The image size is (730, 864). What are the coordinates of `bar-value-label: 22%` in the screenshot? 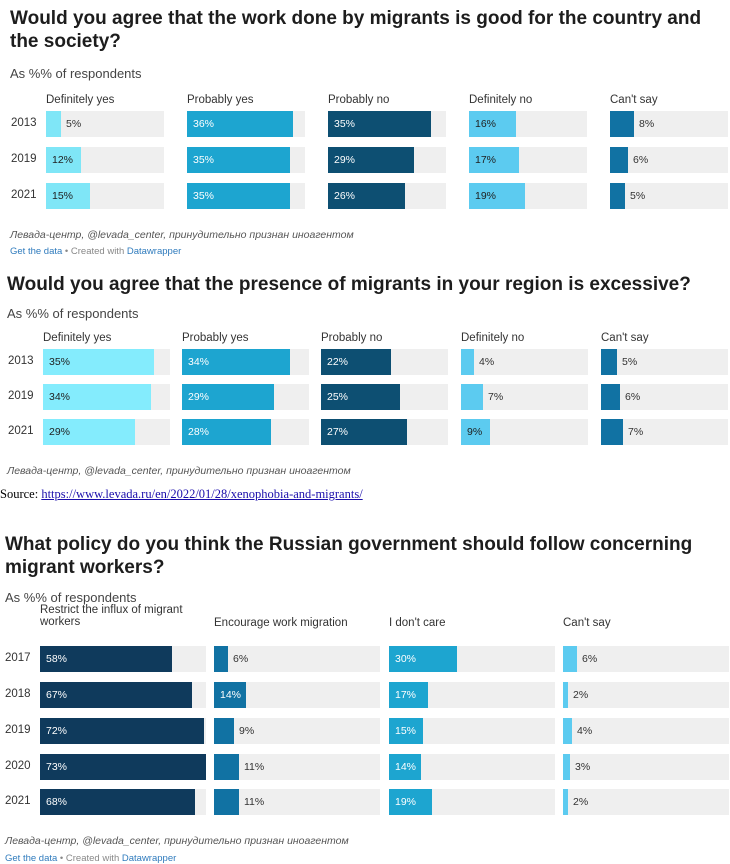 It's located at (338, 362).